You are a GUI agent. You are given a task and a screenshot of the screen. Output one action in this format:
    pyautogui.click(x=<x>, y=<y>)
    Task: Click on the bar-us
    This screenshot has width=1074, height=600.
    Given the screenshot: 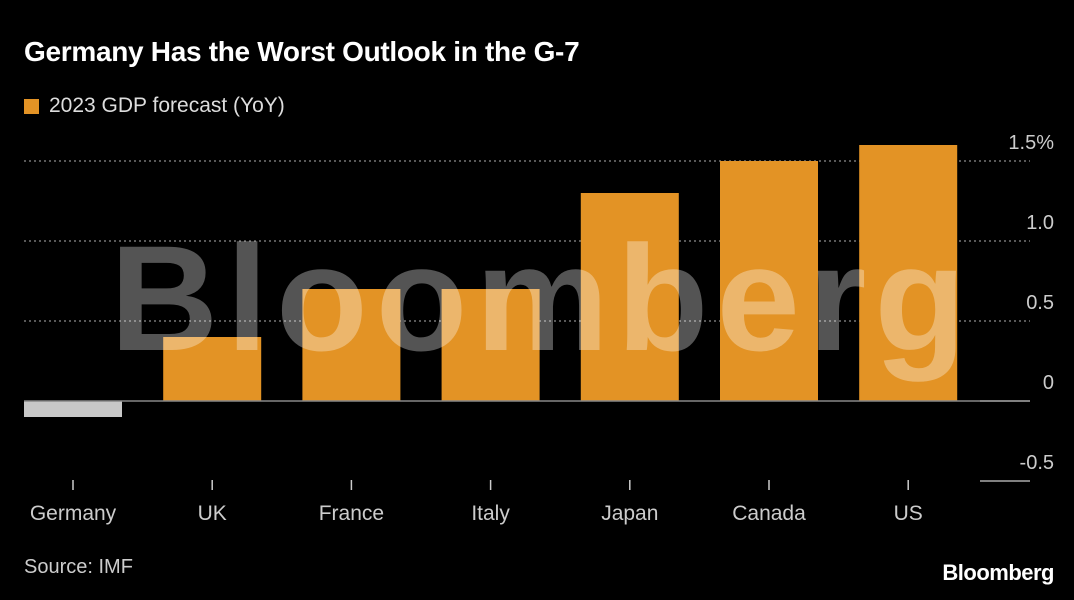 What is the action you would take?
    pyautogui.click(x=908, y=273)
    